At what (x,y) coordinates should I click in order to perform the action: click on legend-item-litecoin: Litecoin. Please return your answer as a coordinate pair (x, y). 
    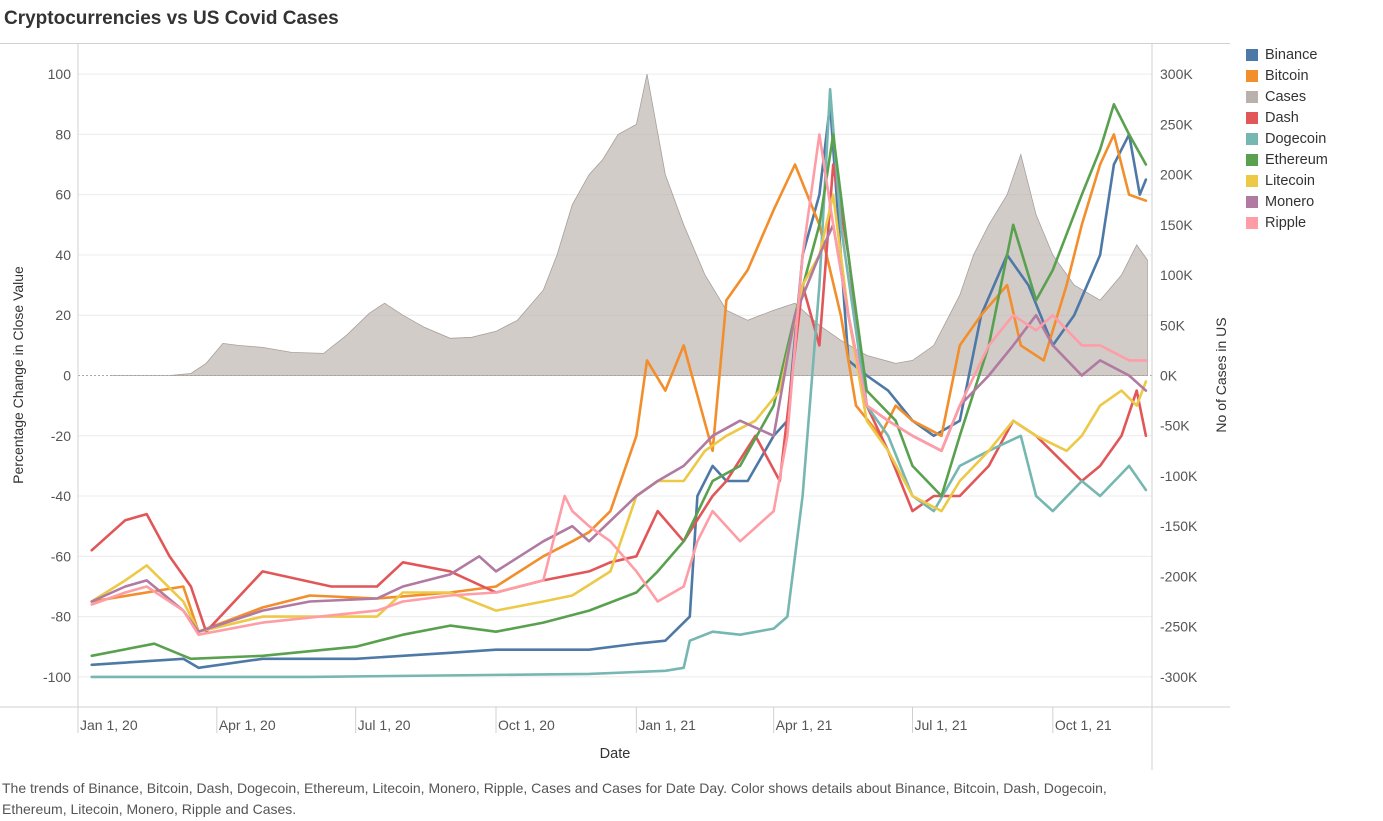
    Looking at the image, I should click on (1287, 180).